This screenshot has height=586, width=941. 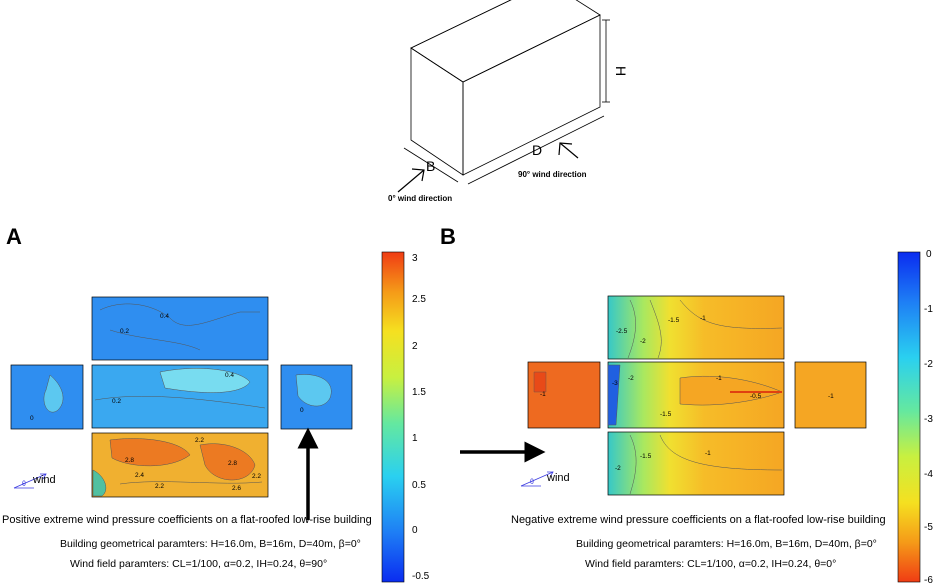 I want to click on wind-90-label: 90° wind direction, so click(x=552, y=174).